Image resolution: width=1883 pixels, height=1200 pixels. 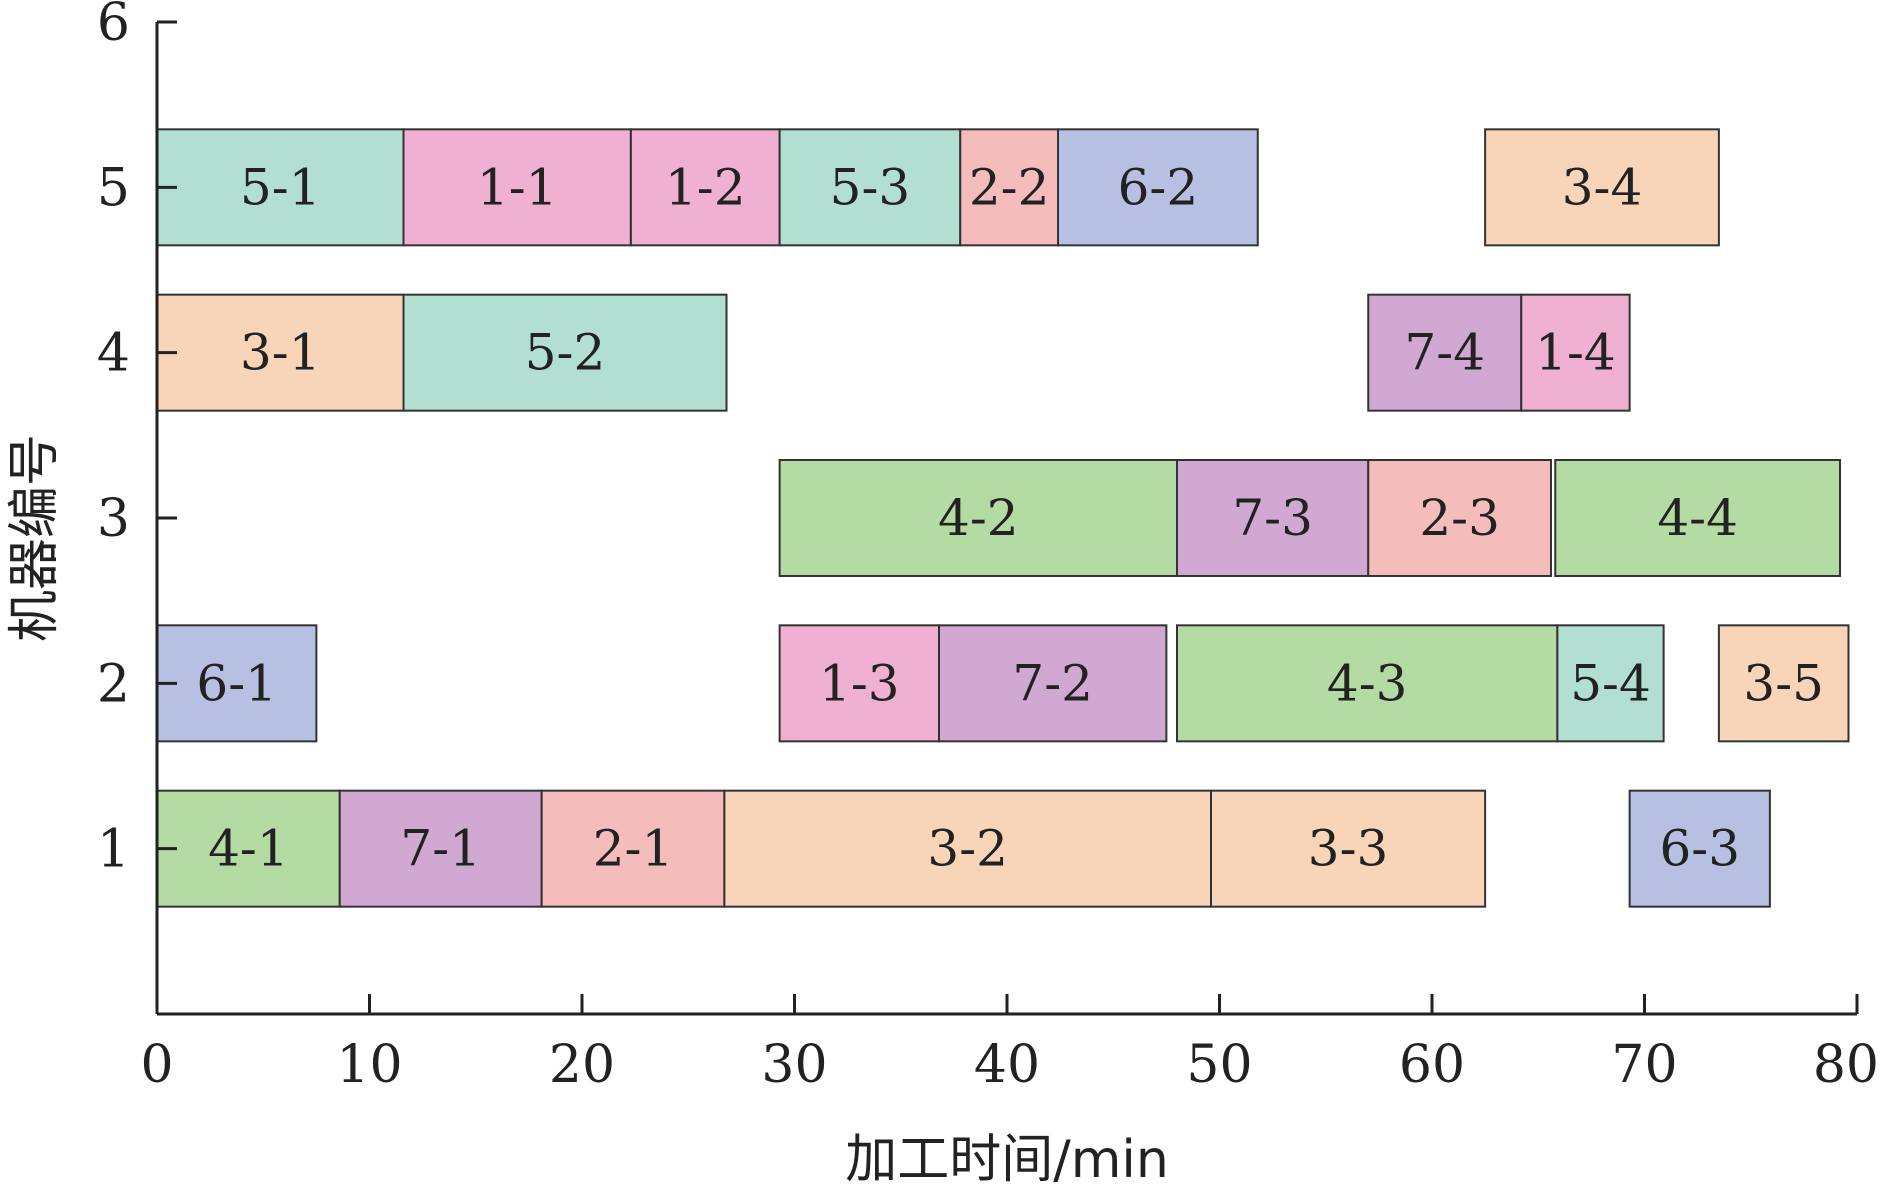 I want to click on task-label: 4-2, so click(x=978, y=518).